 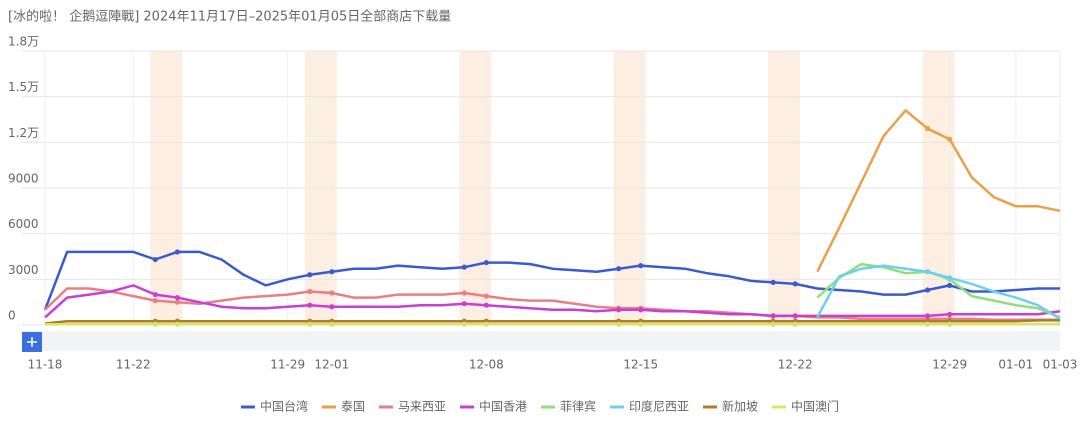 What do you see at coordinates (23, 270) in the screenshot?
I see `y-tick-label: 3000` at bounding box center [23, 270].